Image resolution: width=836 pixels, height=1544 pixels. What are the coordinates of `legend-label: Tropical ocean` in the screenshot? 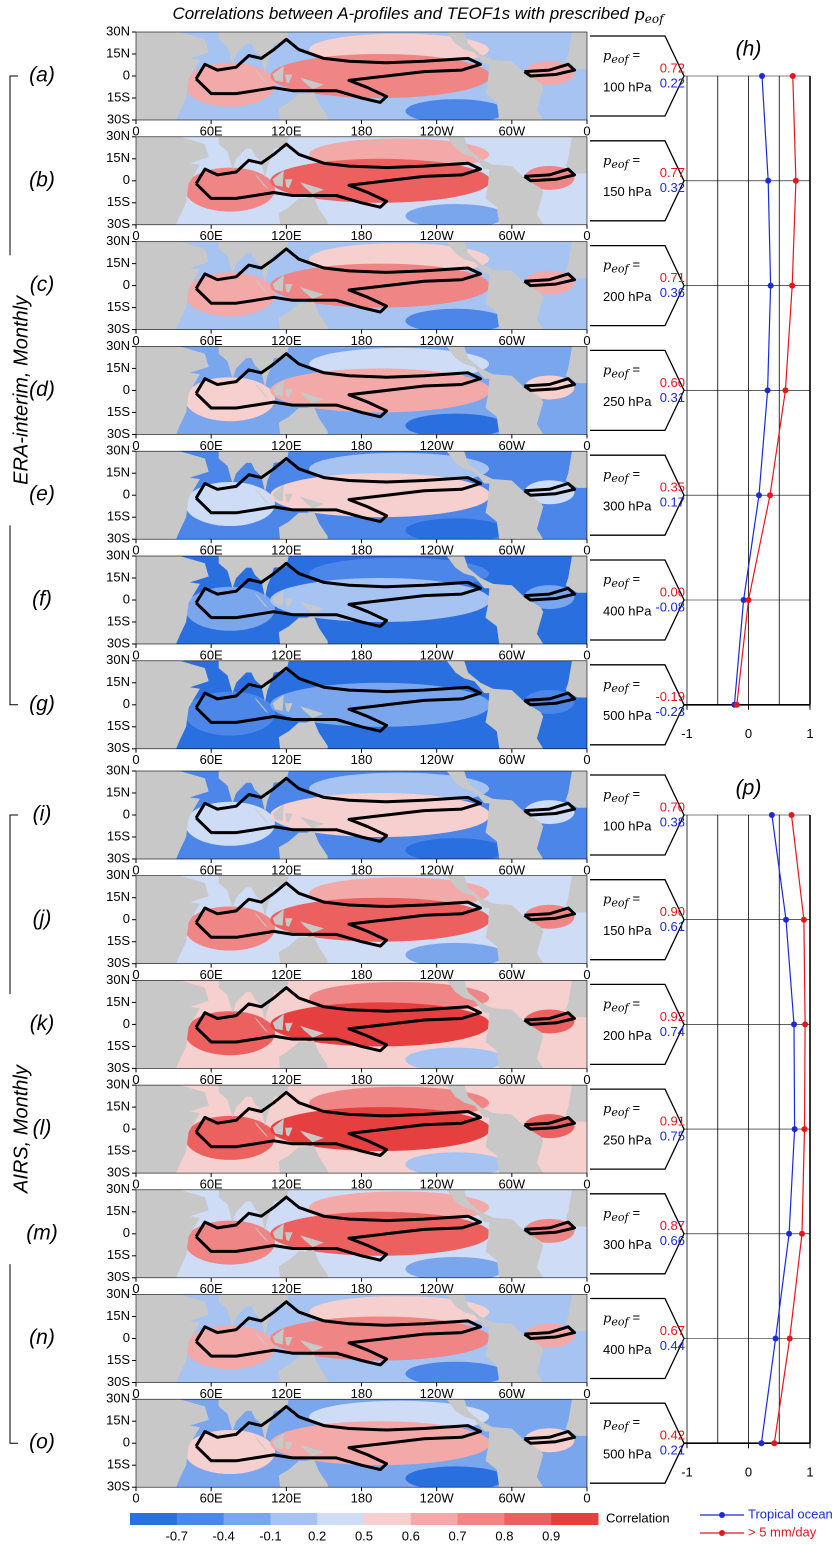 It's located at (790, 1513).